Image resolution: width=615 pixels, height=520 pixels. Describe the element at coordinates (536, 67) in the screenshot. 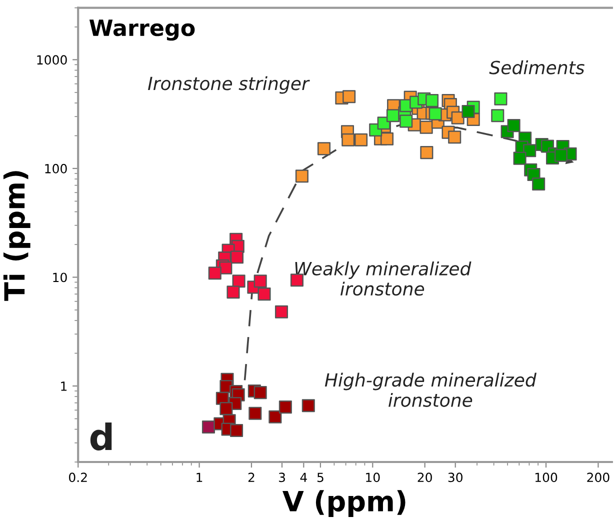

I see `annotation: Sediments` at that location.